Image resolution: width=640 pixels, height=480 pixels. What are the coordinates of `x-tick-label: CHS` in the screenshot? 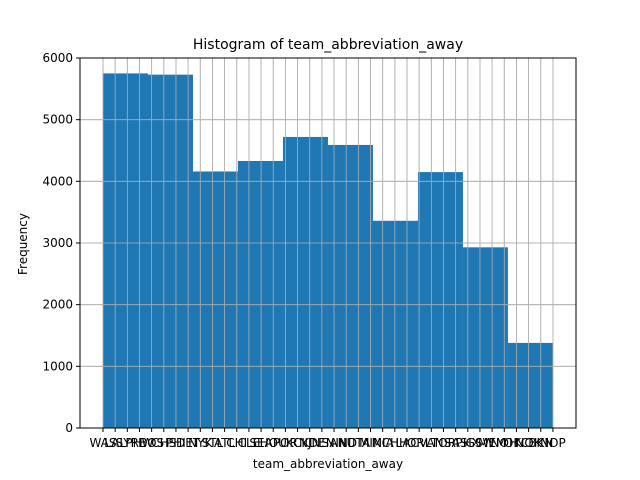 It's located at (163, 443).